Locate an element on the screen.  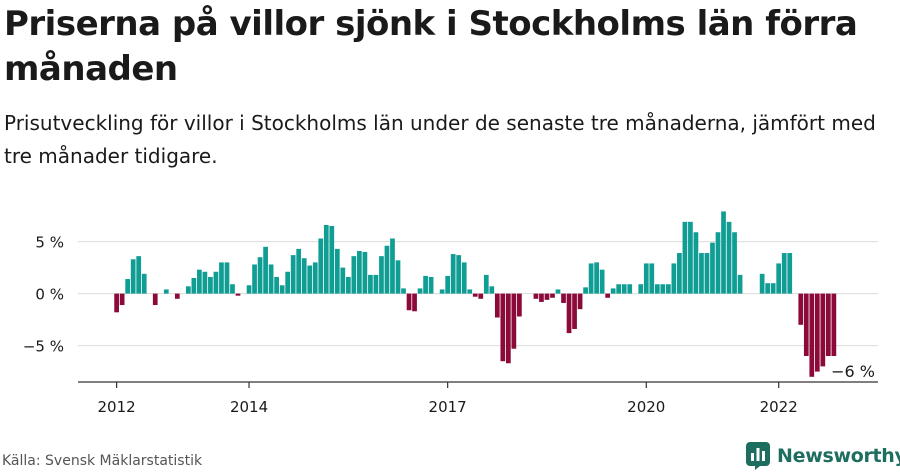
x-tick-label: 2020 is located at coordinates (646, 407).